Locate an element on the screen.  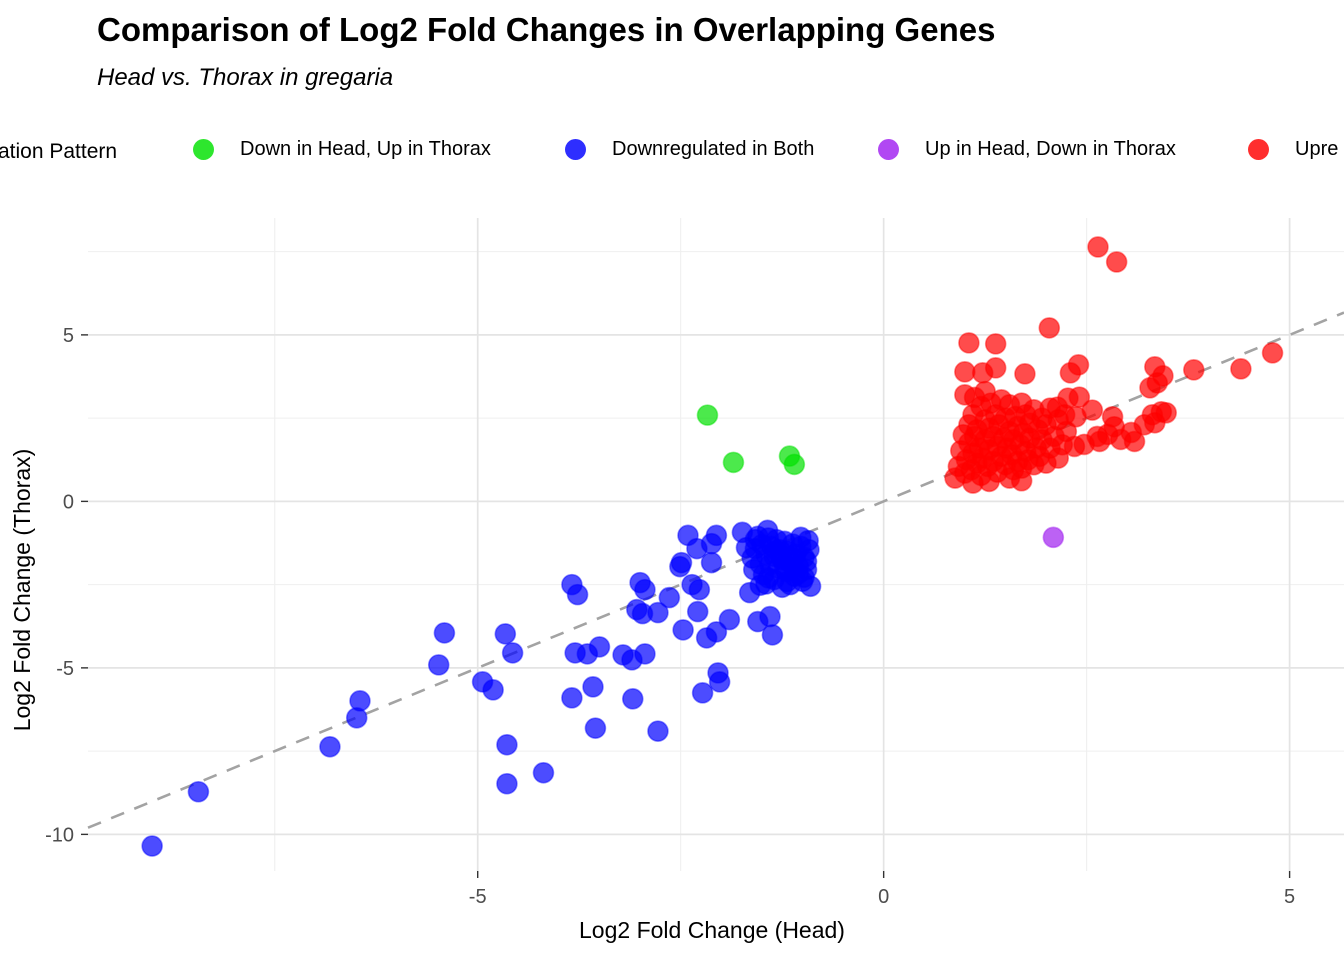
legend-item-label: Downregulated in Both is located at coordinates (713, 149).